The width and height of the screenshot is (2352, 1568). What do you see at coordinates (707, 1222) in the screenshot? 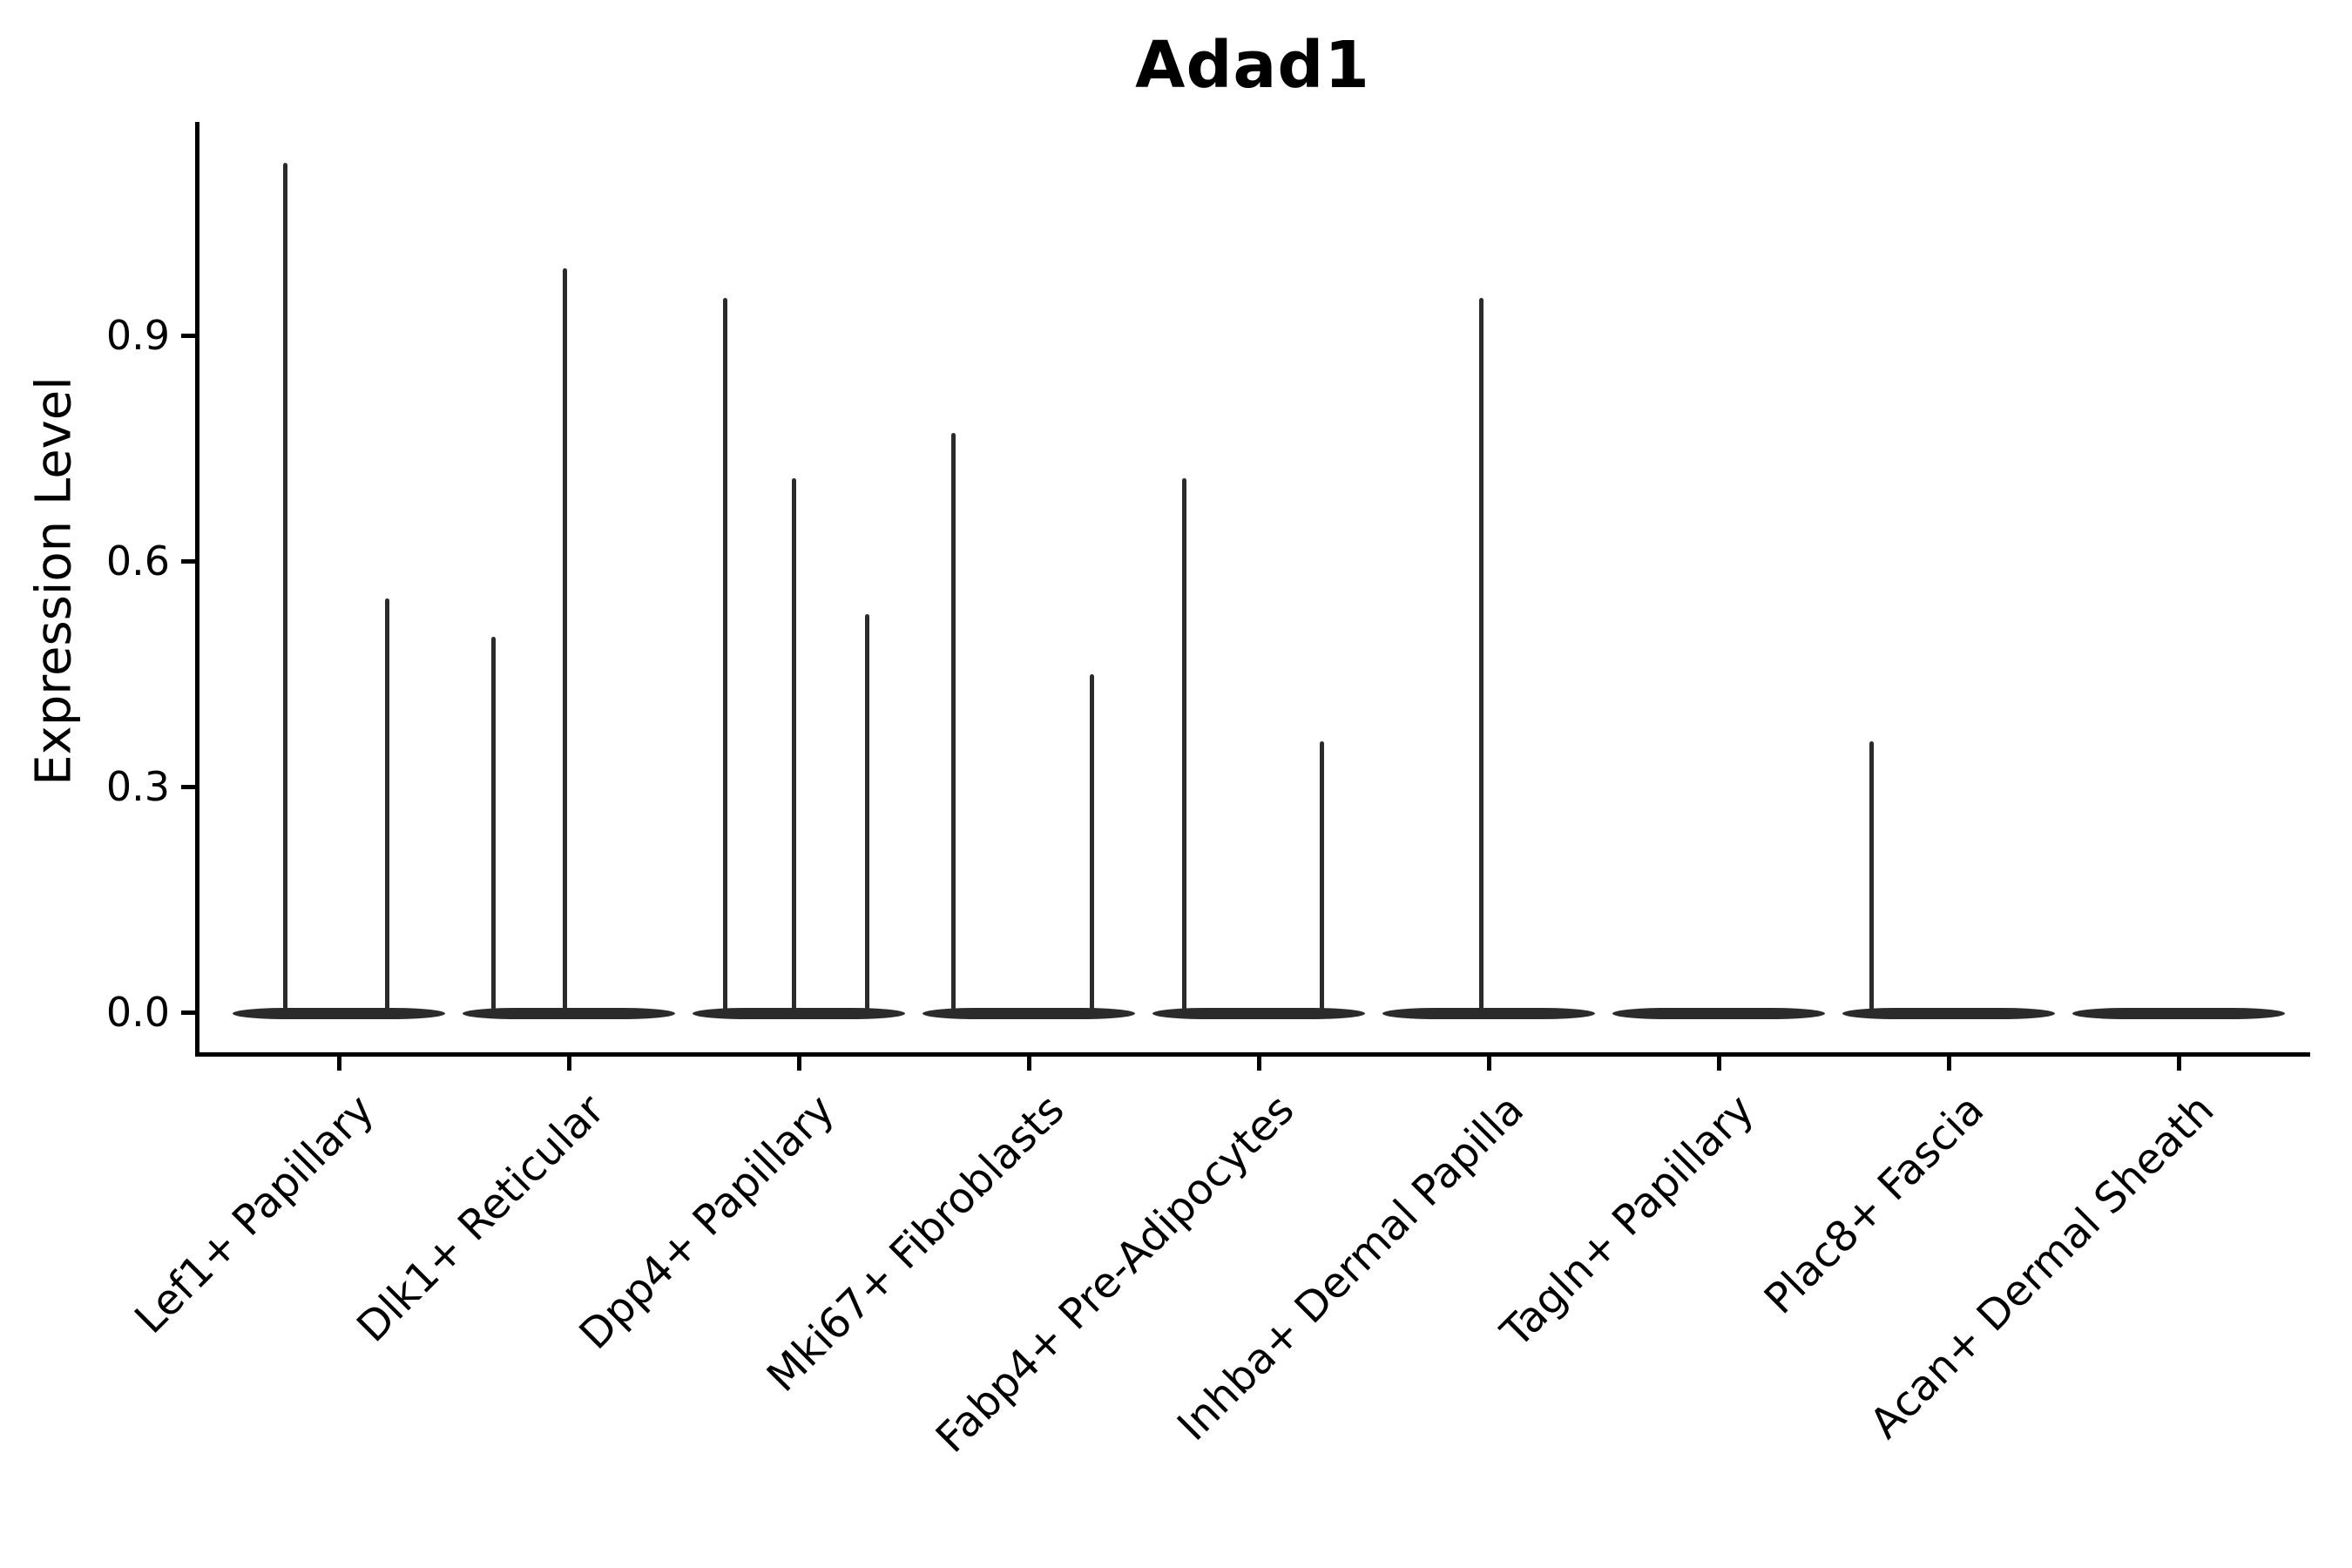
I see `x-tick-label: Dpp4+ Papillary` at bounding box center [707, 1222].